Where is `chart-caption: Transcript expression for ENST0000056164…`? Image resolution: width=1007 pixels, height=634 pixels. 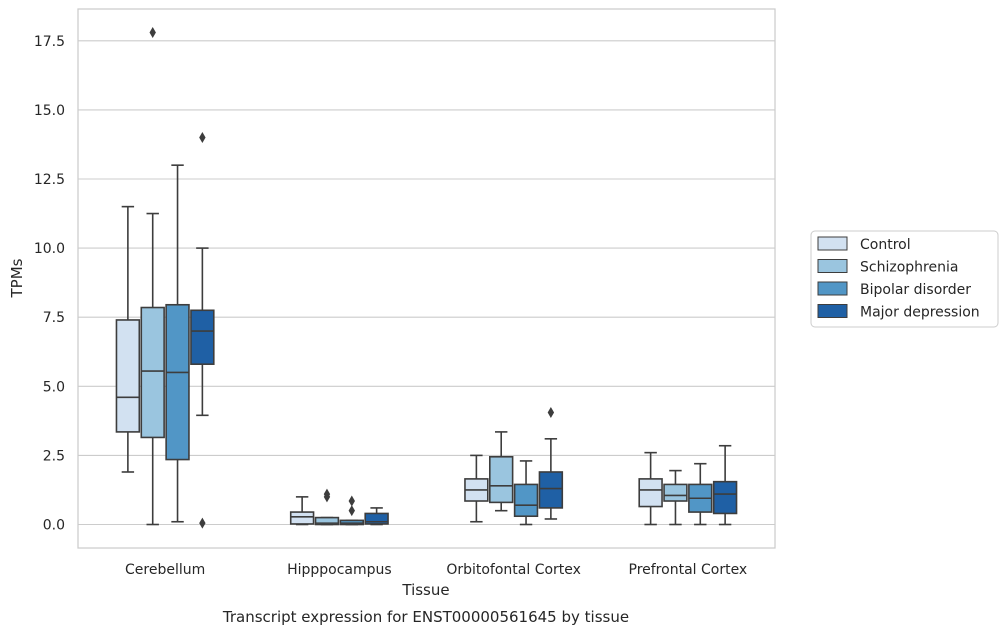 chart-caption: Transcript expression for ENST0000056164… is located at coordinates (425, 617).